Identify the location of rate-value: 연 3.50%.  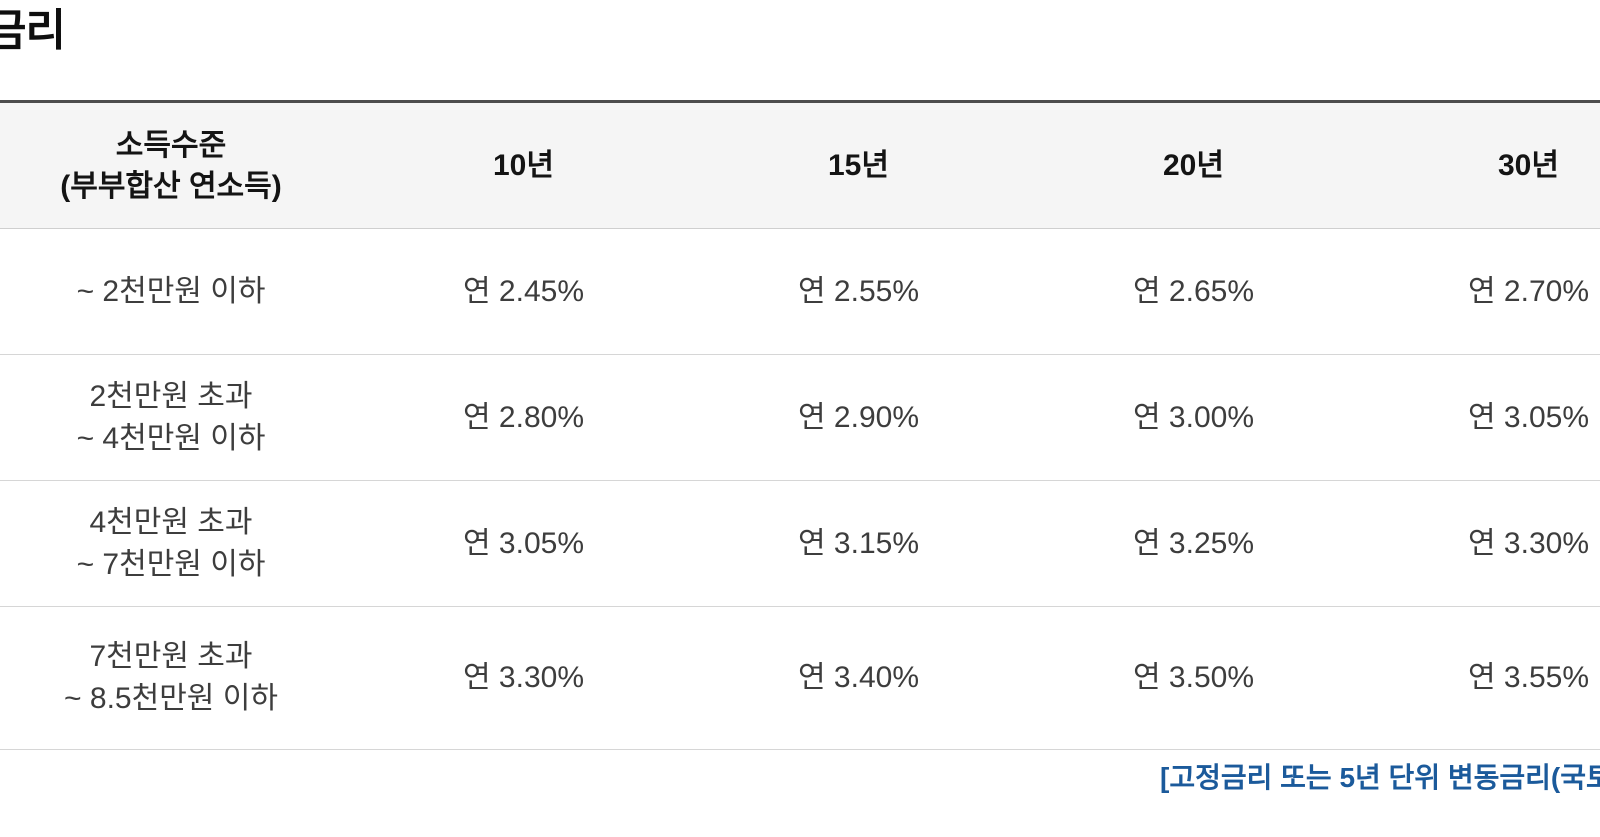
(1193, 677).